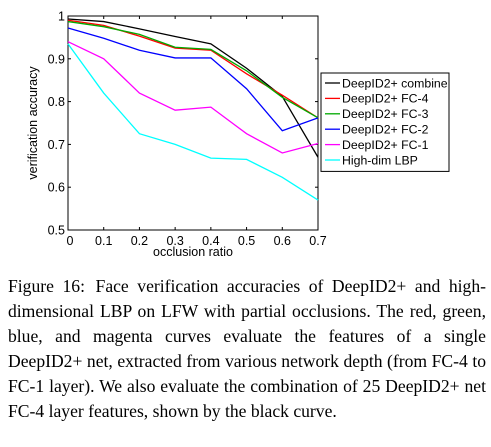 This screenshot has width=491, height=447. Describe the element at coordinates (385, 130) in the screenshot. I see `legend-entry: DeepID2+ FC-2` at that location.